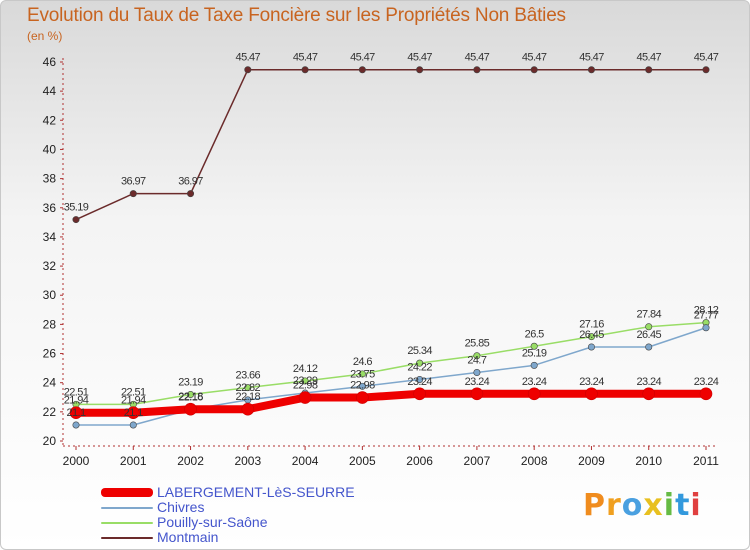  What do you see at coordinates (642, 505) in the screenshot?
I see `logo-text: Proxiti` at bounding box center [642, 505].